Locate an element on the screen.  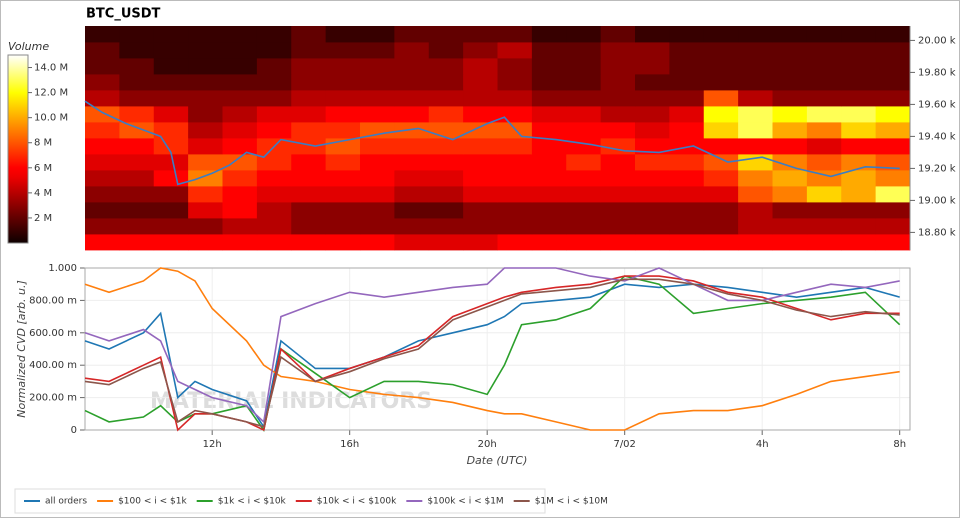
x-tick-label: 16h is located at coordinates (349, 444).